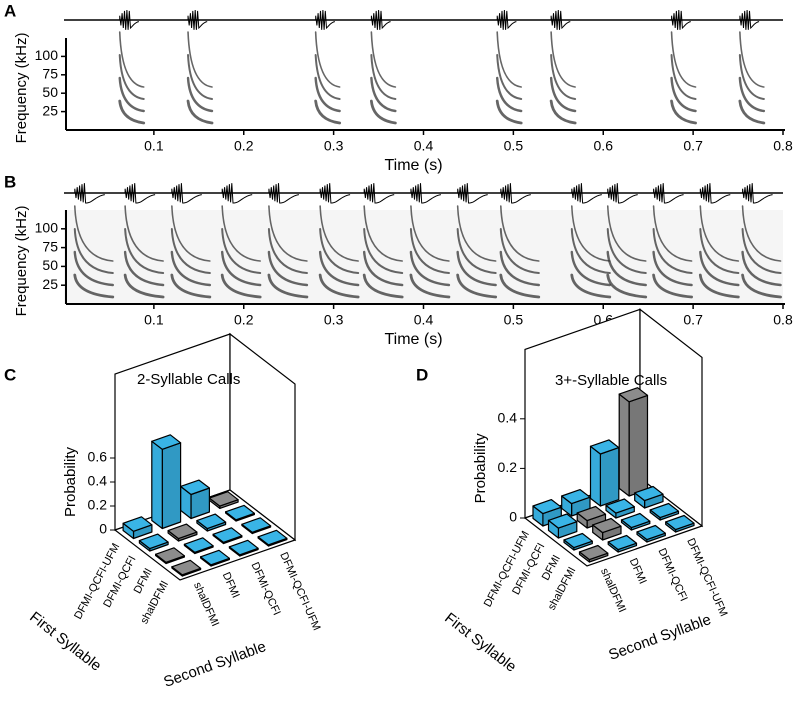 The width and height of the screenshot is (797, 703). What do you see at coordinates (611, 380) in the screenshot?
I see `chart-title: 3+-Syllable Calls` at bounding box center [611, 380].